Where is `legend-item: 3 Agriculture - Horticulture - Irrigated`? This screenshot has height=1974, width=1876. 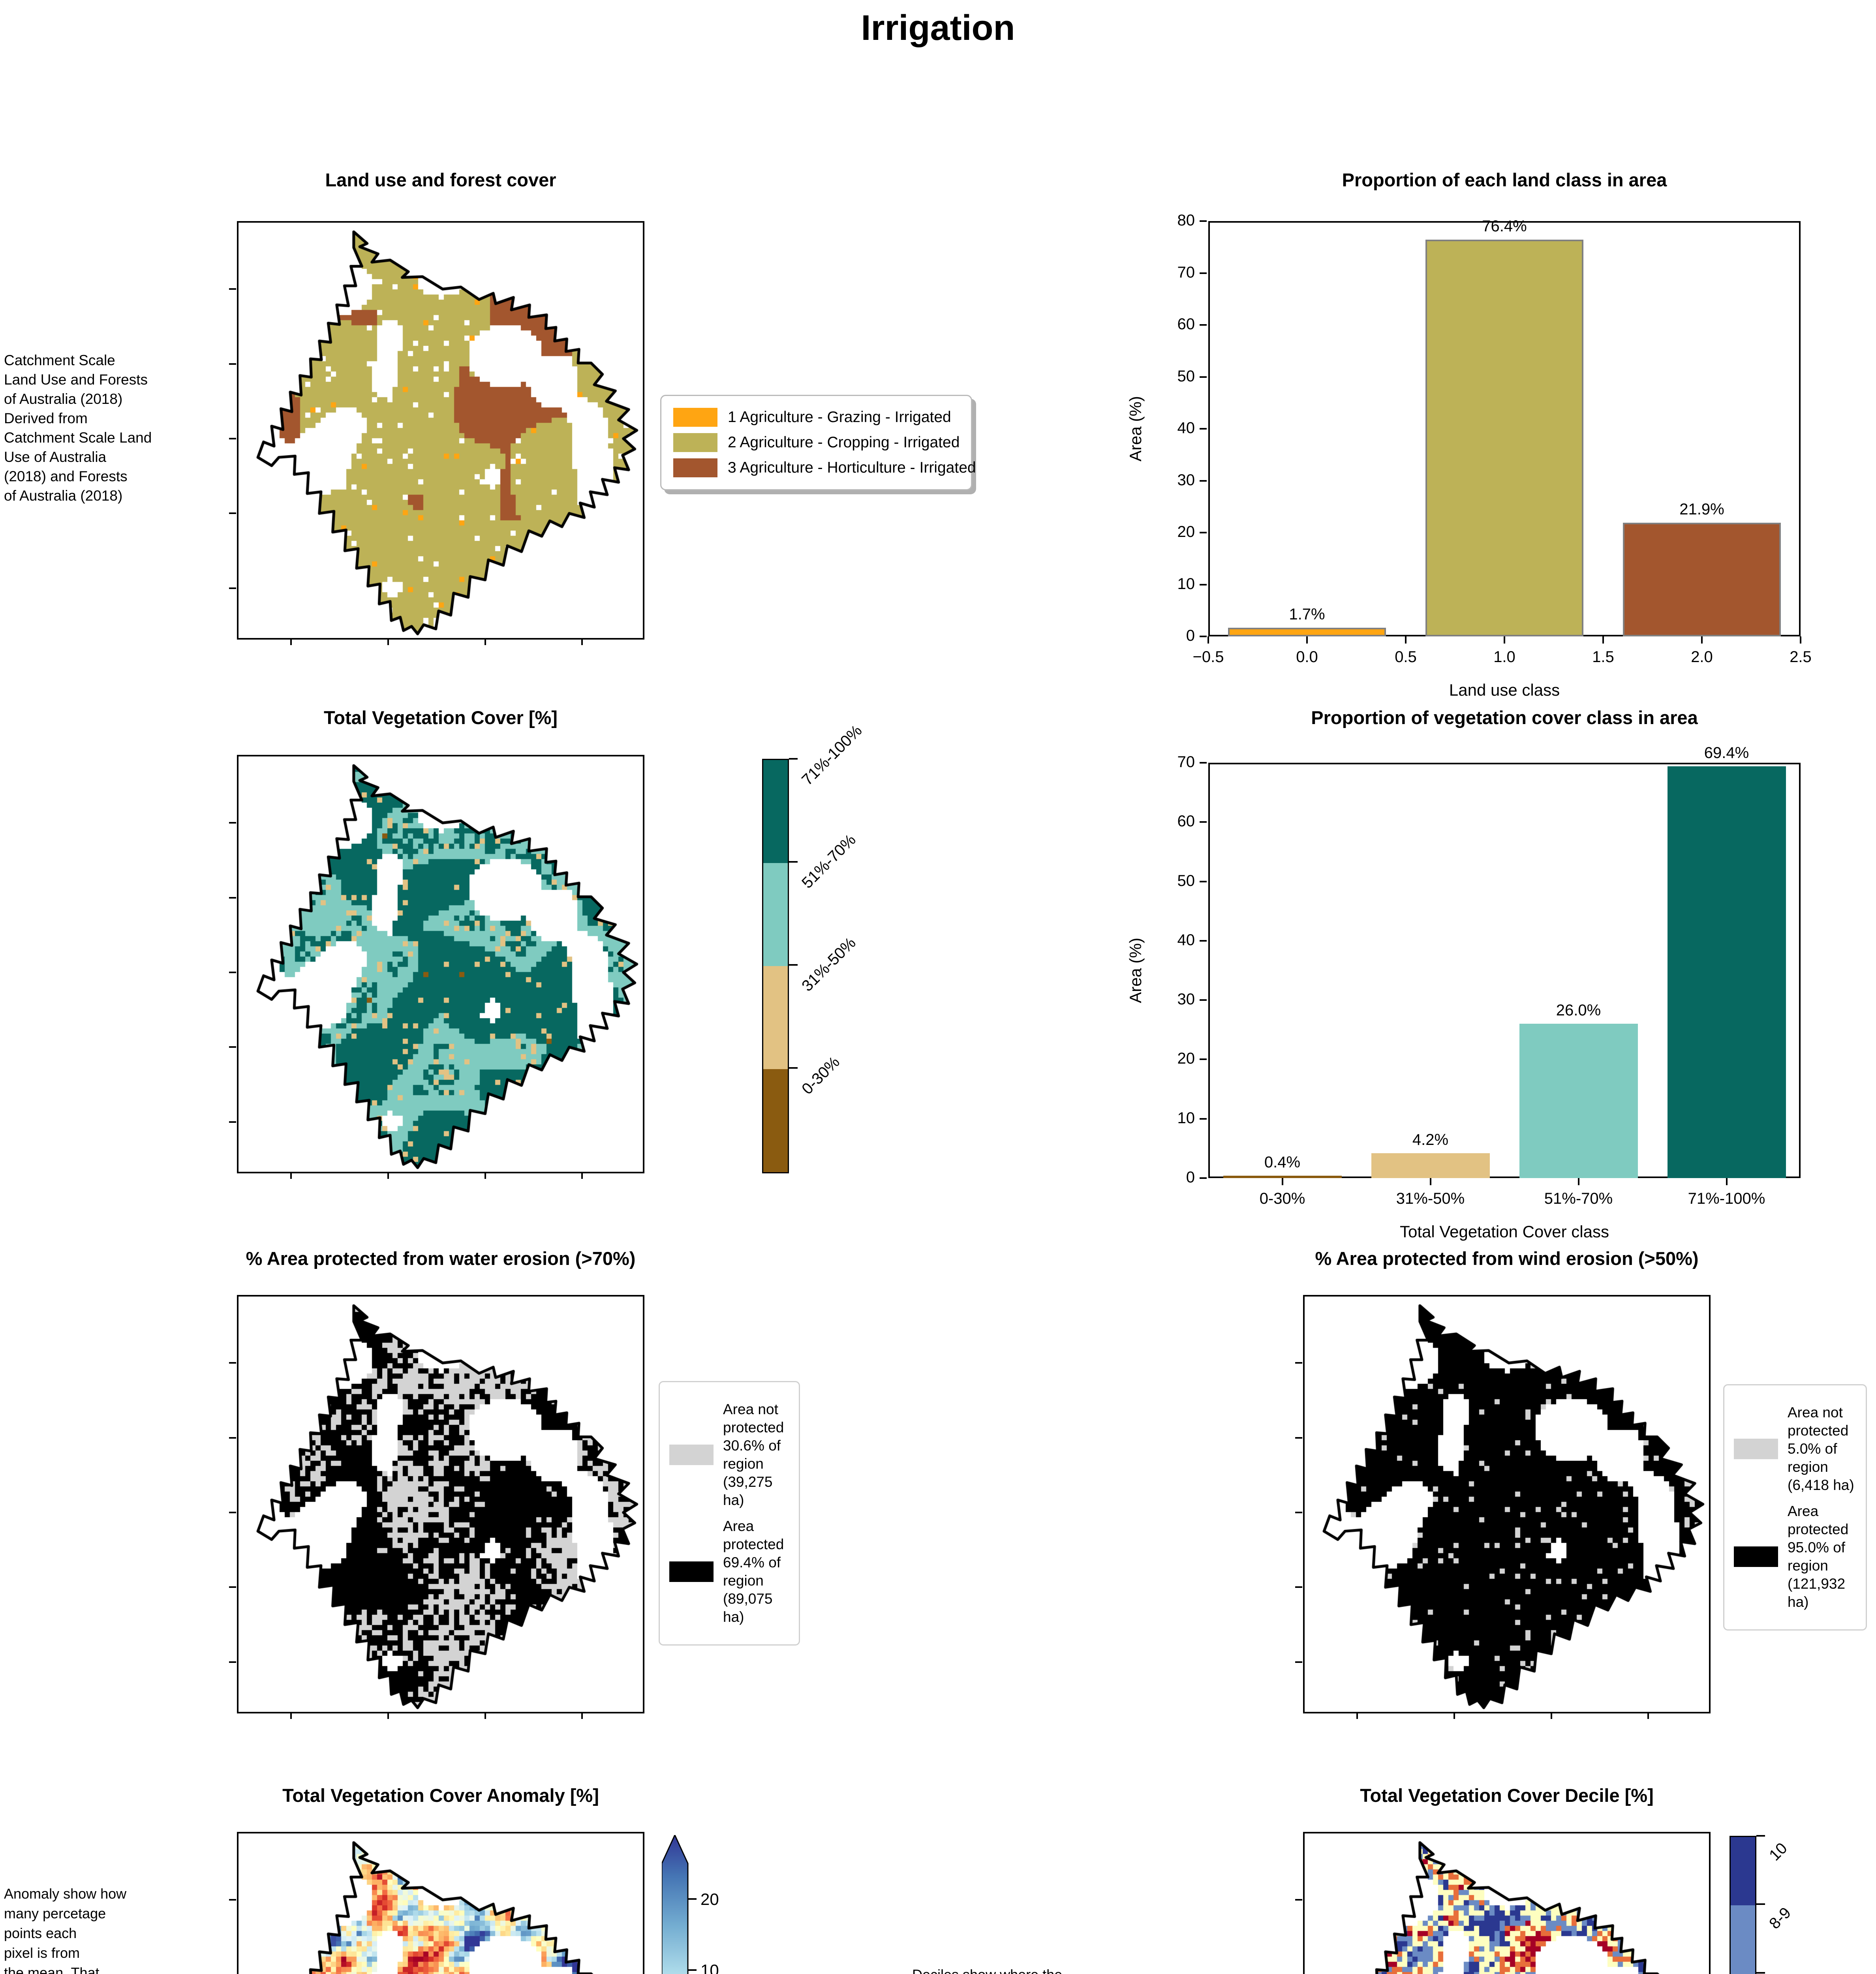
legend-item: 3 Agriculture - Horticulture - Irrigated is located at coordinates (825, 467).